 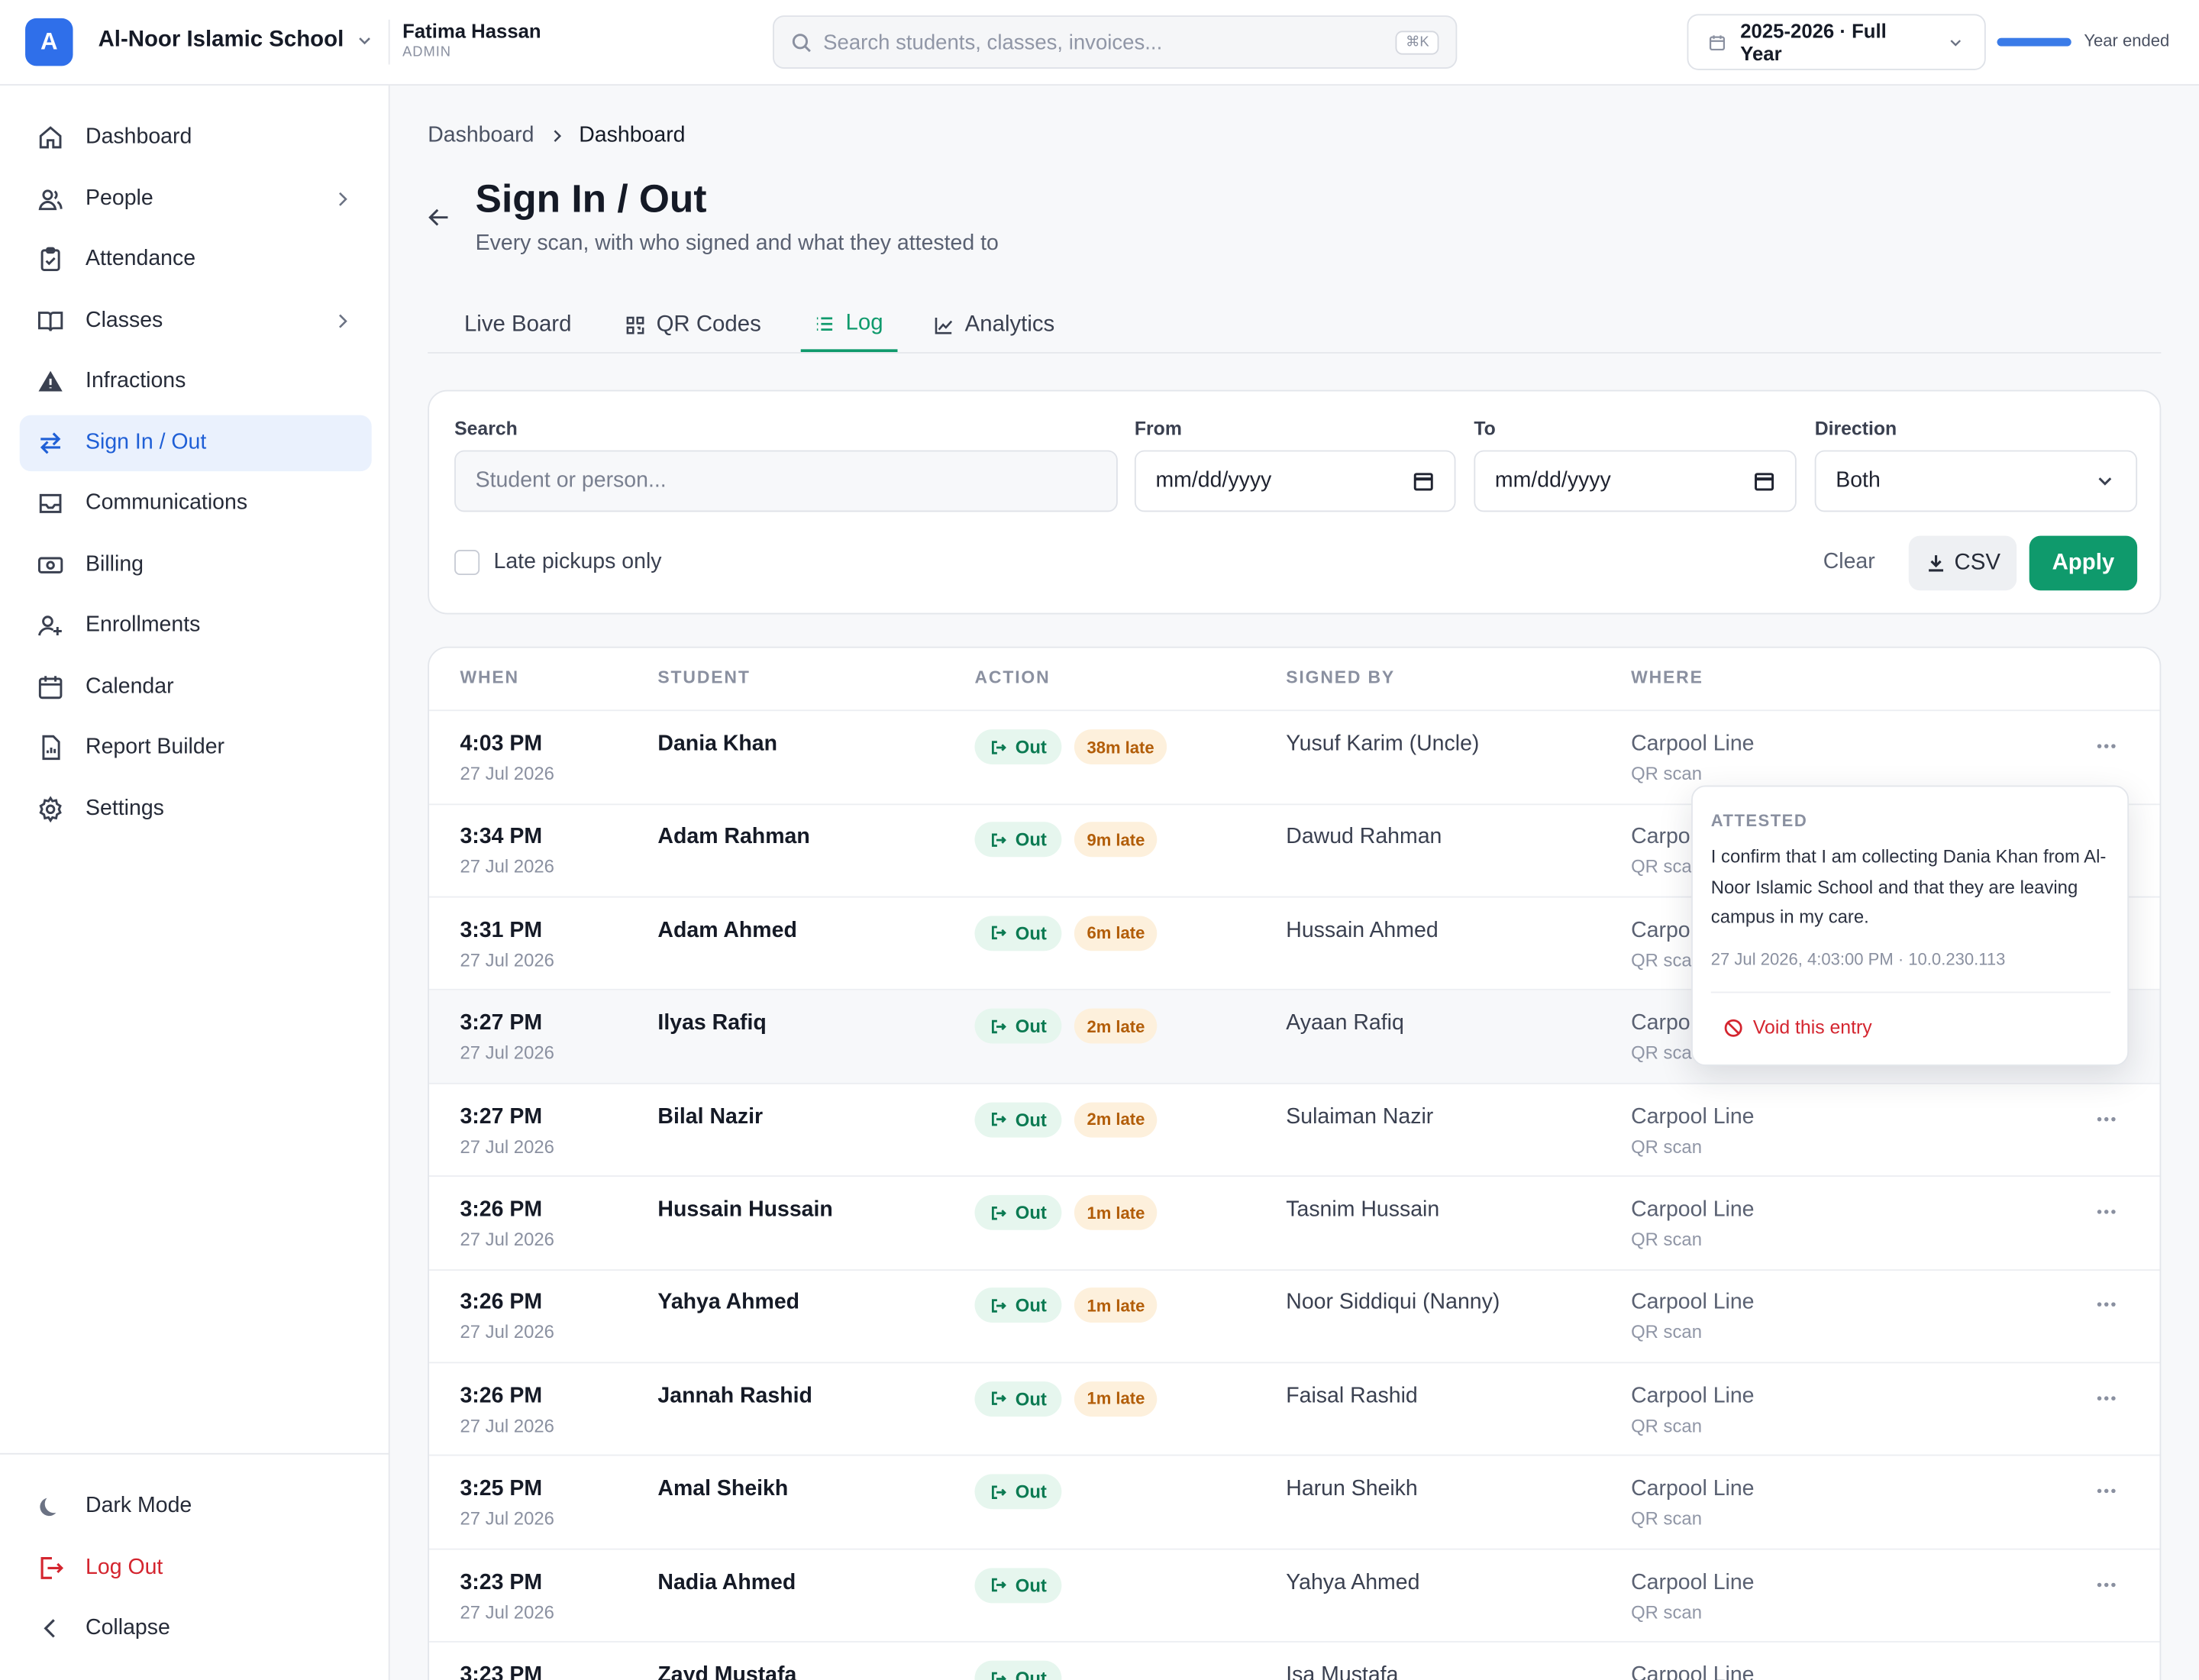 I want to click on student-name: Zayd Mustafa, so click(x=727, y=1672).